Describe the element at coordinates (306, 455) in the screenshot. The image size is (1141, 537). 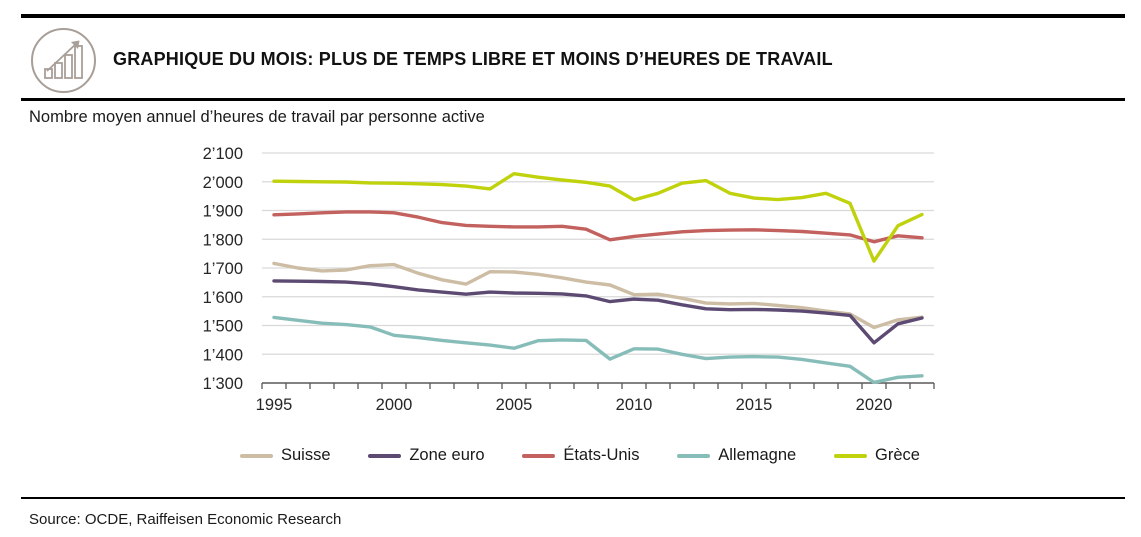
I see `legend-label-suisse: Suisse` at that location.